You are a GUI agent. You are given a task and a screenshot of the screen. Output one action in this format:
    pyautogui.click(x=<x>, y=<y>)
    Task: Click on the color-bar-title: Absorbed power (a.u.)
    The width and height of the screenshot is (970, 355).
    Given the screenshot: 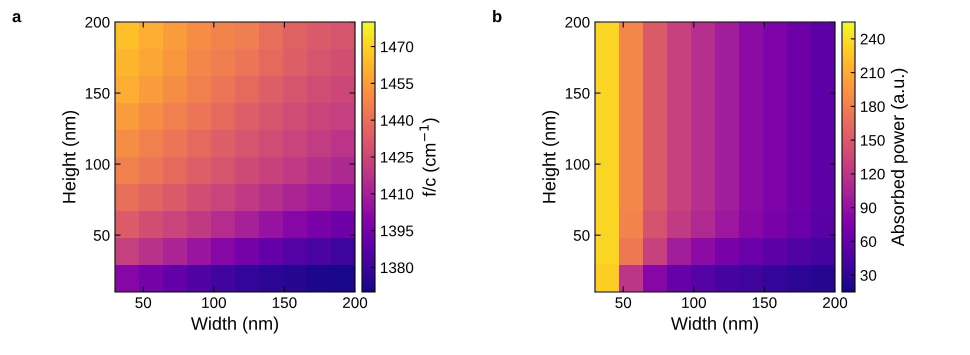 What is the action you would take?
    pyautogui.click(x=899, y=157)
    